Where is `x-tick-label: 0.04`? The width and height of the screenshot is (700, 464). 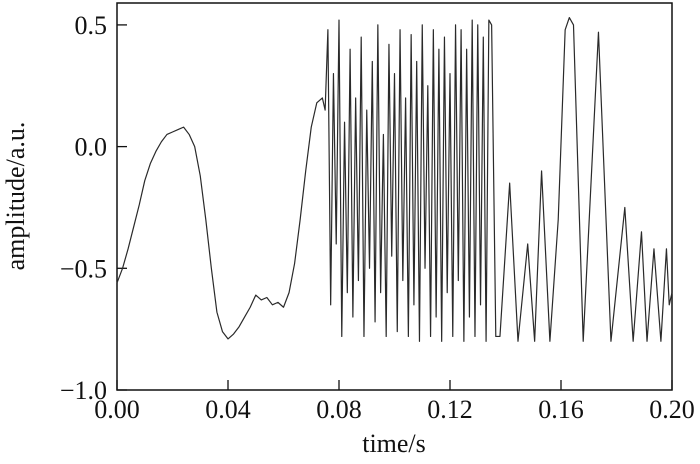
x-tick-label: 0.04 is located at coordinates (228, 409).